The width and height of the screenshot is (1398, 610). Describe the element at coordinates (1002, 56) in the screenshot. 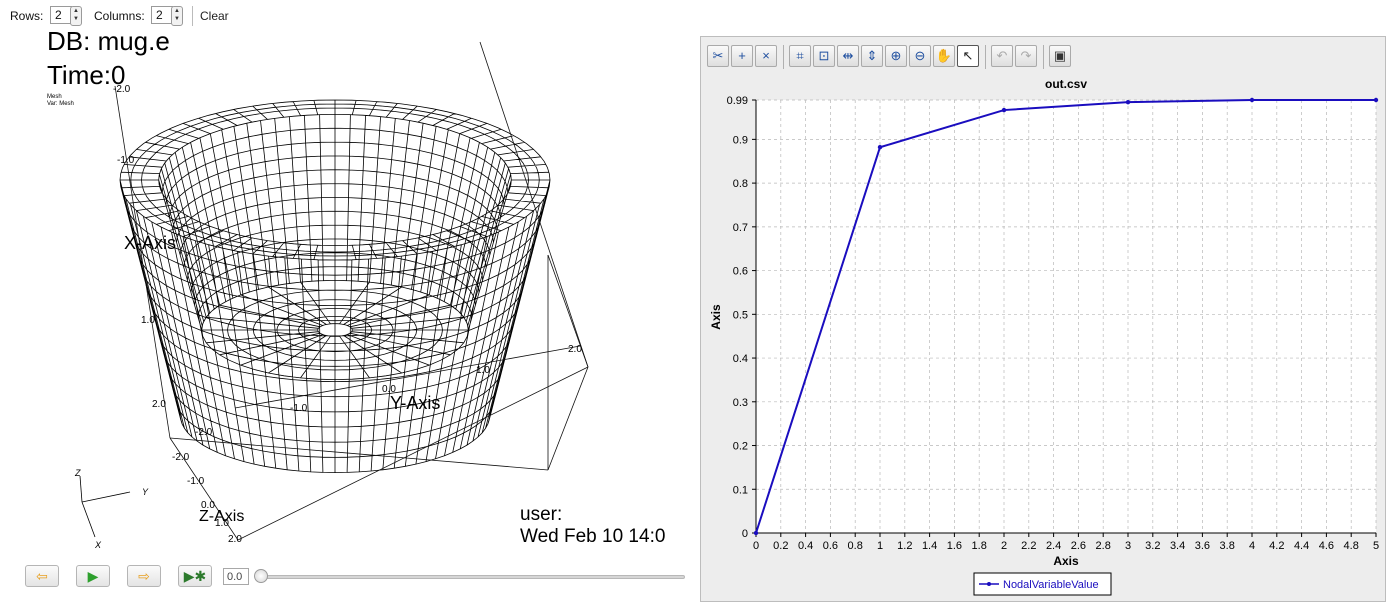

I see `undo-icon: ↶` at that location.